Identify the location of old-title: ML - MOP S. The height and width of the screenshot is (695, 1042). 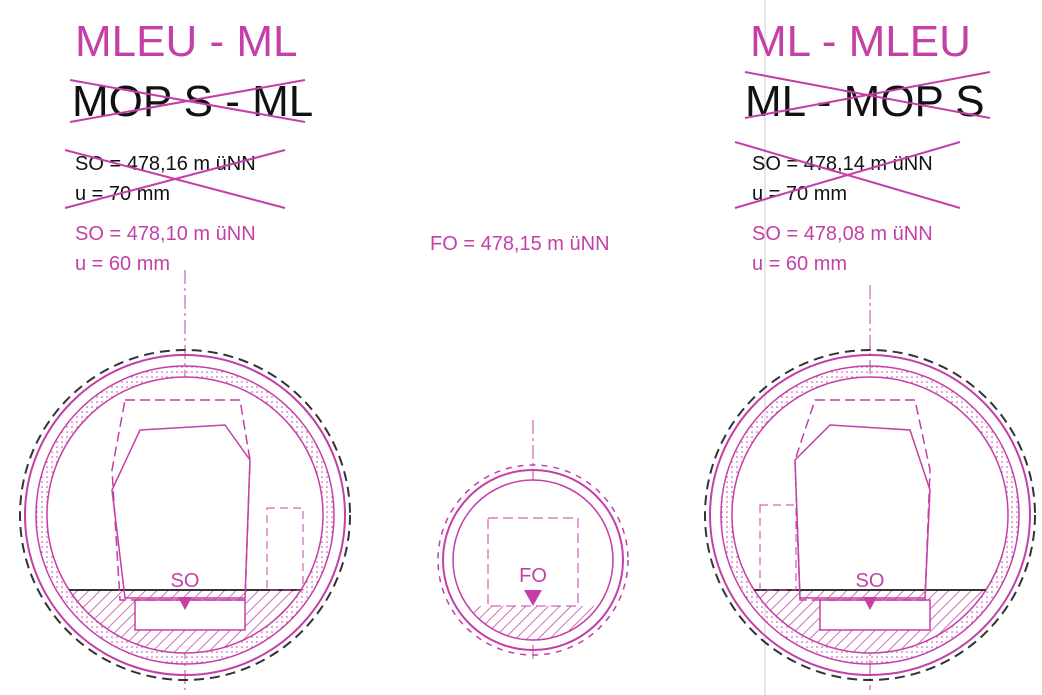
(865, 101).